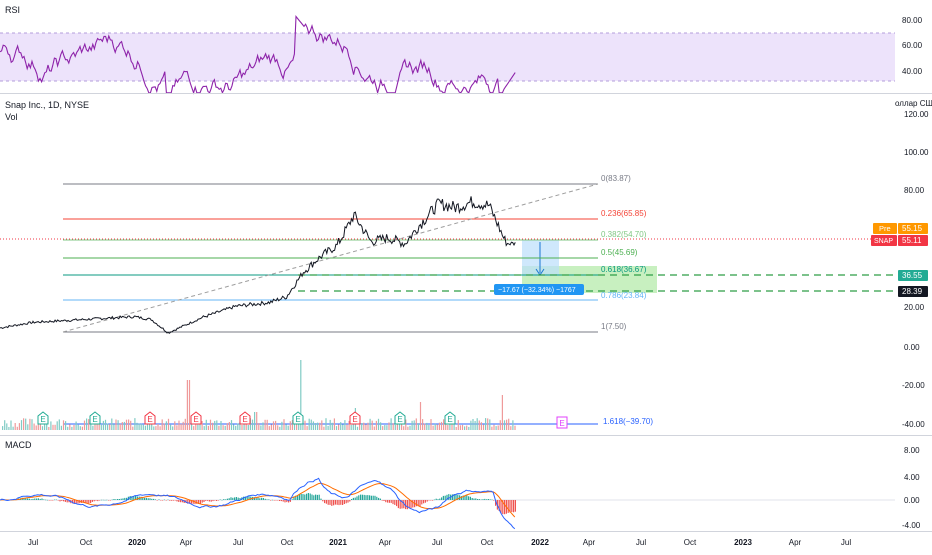 Image resolution: width=932 pixels, height=555 pixels. What do you see at coordinates (619, 252) in the screenshot?
I see `fib-level-05-label: 0.5(45.69)` at bounding box center [619, 252].